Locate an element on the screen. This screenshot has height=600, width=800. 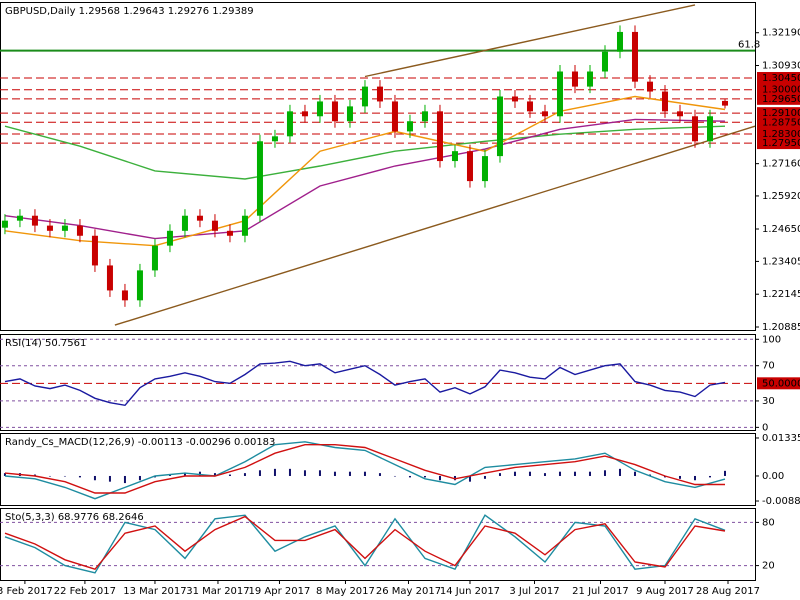
x-tick-label: 28 Aug 2017 is located at coordinates (728, 591).